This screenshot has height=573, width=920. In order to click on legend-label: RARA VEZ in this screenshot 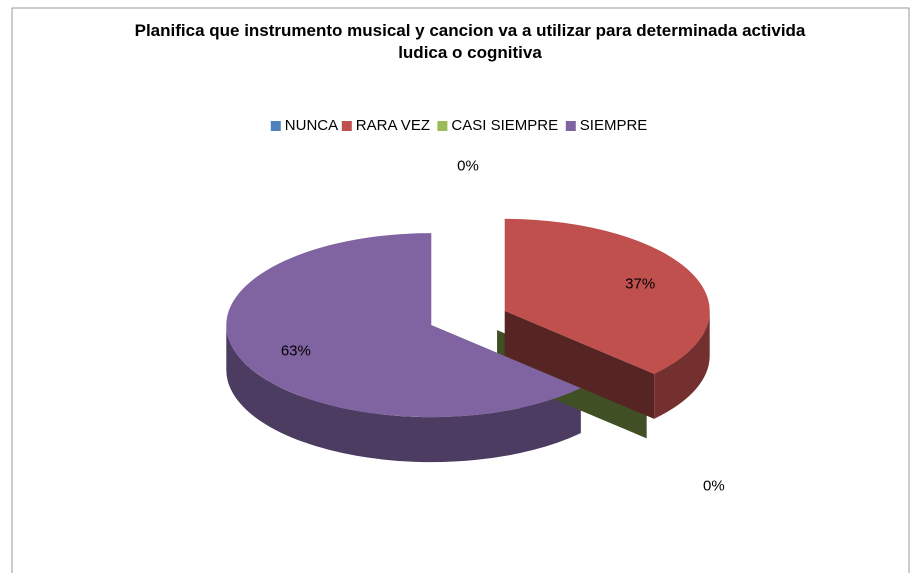, I will do `click(393, 125)`.